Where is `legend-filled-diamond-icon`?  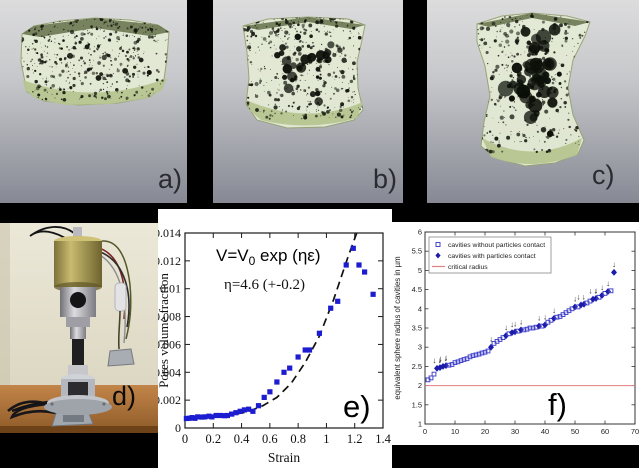
legend-filled-diamond-icon is located at coordinates (438, 255).